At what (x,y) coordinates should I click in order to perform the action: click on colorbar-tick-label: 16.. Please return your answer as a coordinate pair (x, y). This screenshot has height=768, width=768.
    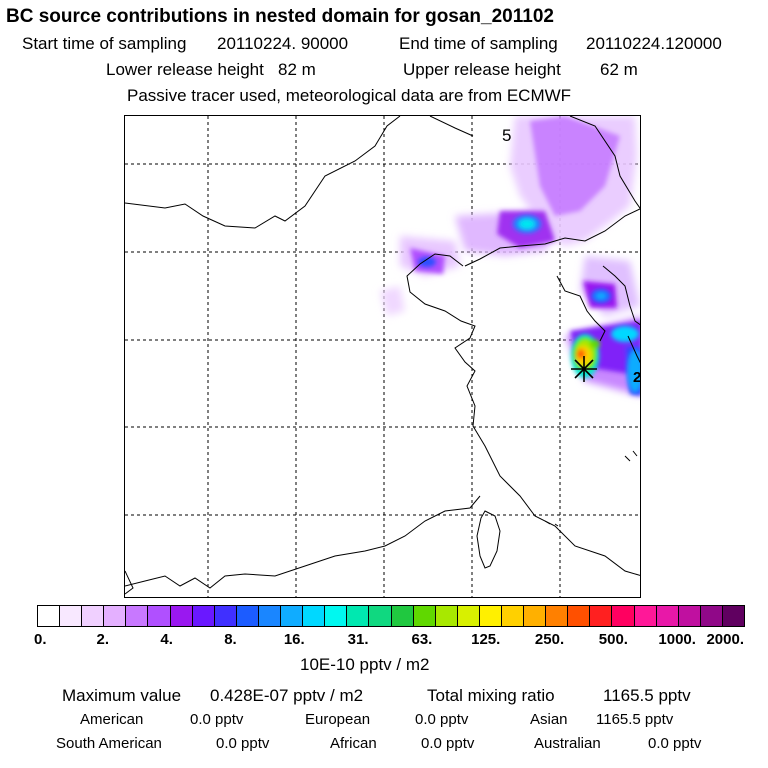
    Looking at the image, I should click on (294, 639).